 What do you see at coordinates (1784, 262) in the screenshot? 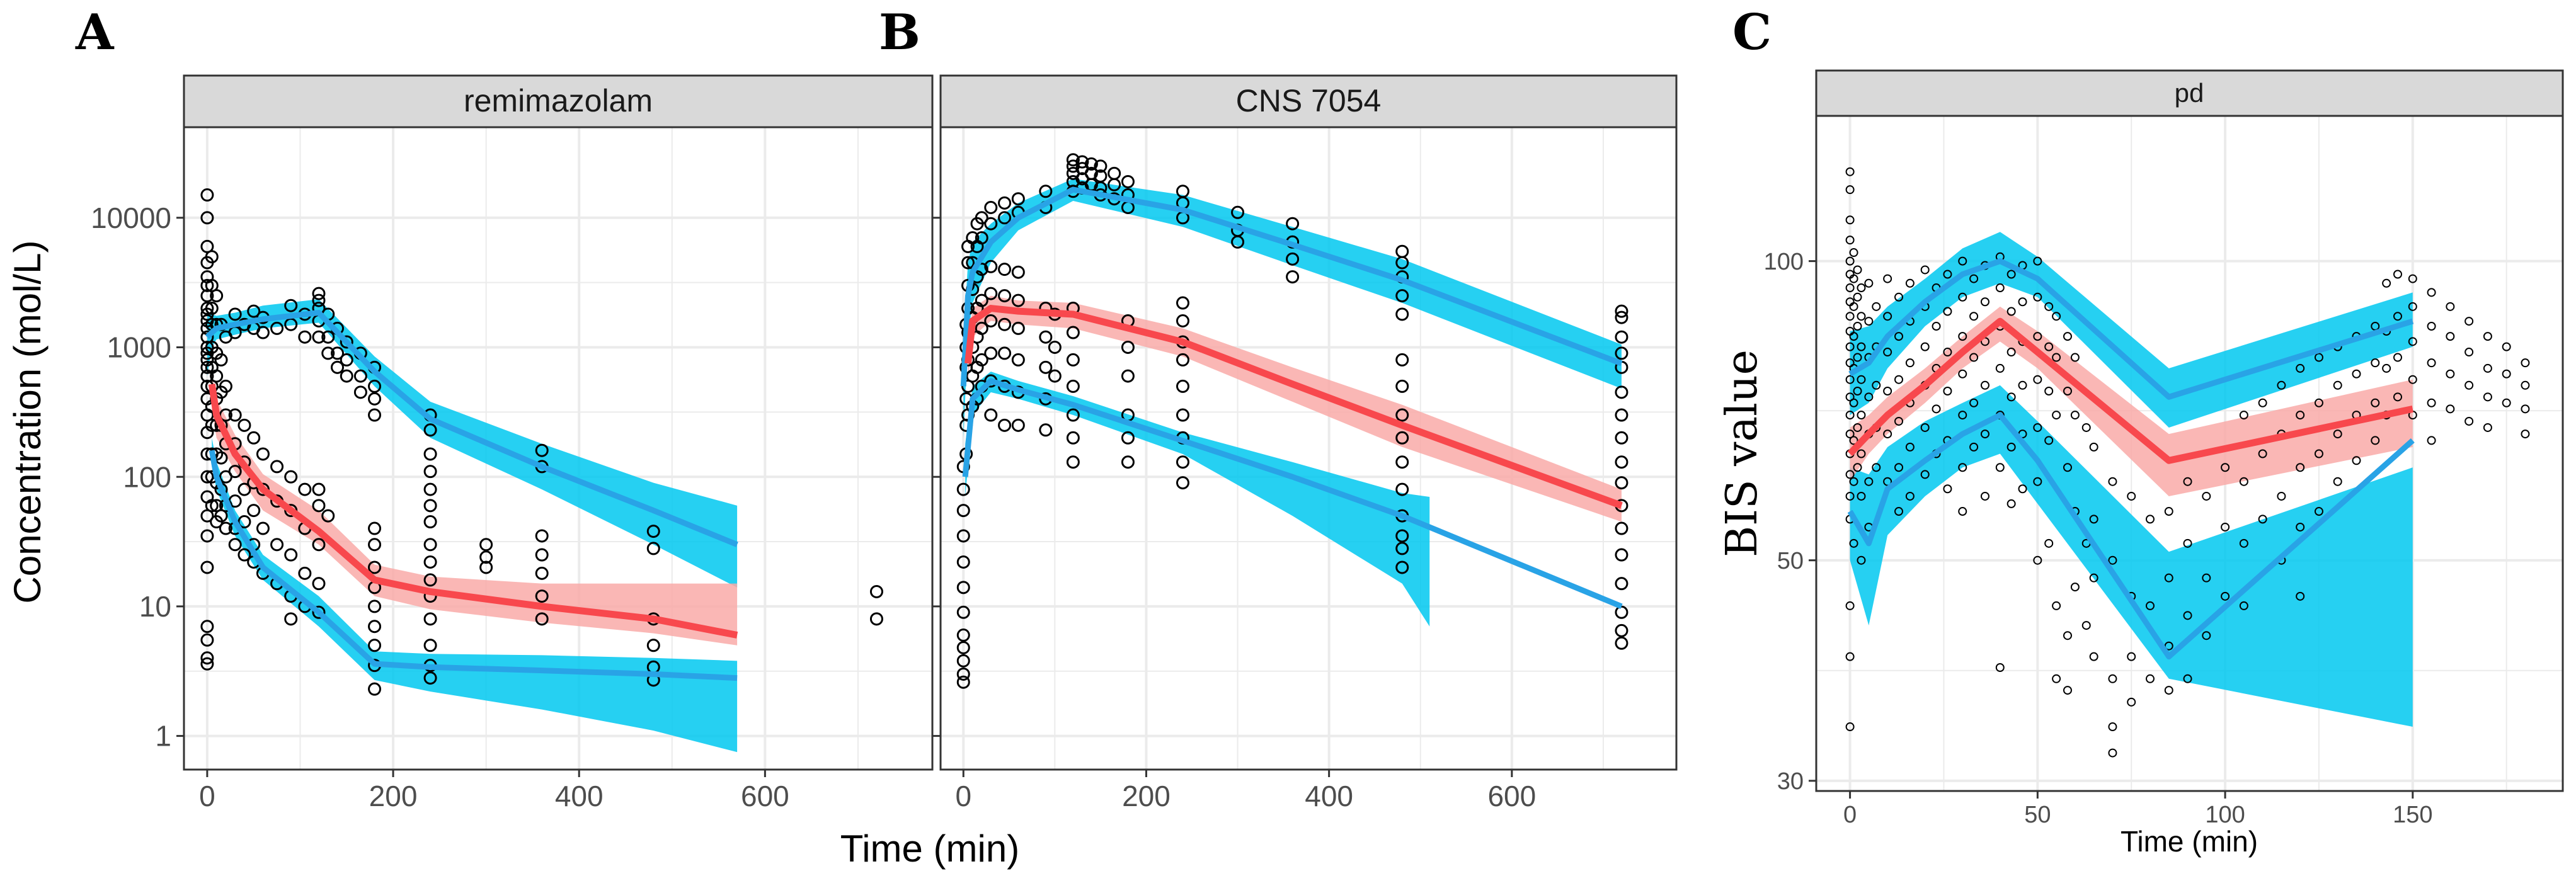
I see `y-tick-label: 100` at bounding box center [1784, 262].